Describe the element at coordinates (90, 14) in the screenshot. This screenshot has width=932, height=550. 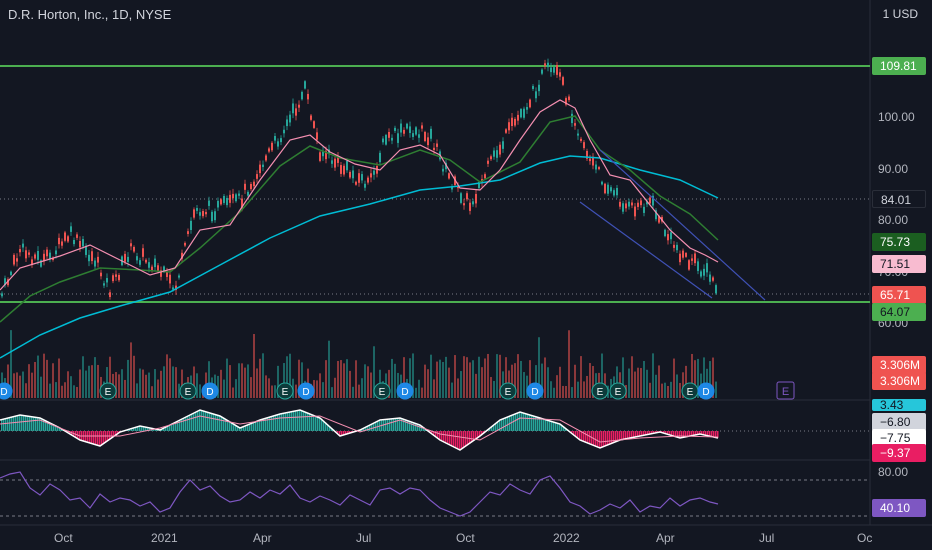
I see `symbol-title: D.R. Horton, Inc., 1D, NYSE` at that location.